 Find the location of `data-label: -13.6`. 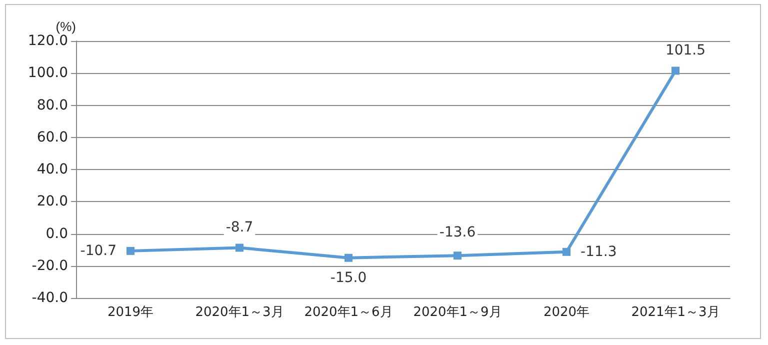

data-label: -13.6 is located at coordinates (457, 232).